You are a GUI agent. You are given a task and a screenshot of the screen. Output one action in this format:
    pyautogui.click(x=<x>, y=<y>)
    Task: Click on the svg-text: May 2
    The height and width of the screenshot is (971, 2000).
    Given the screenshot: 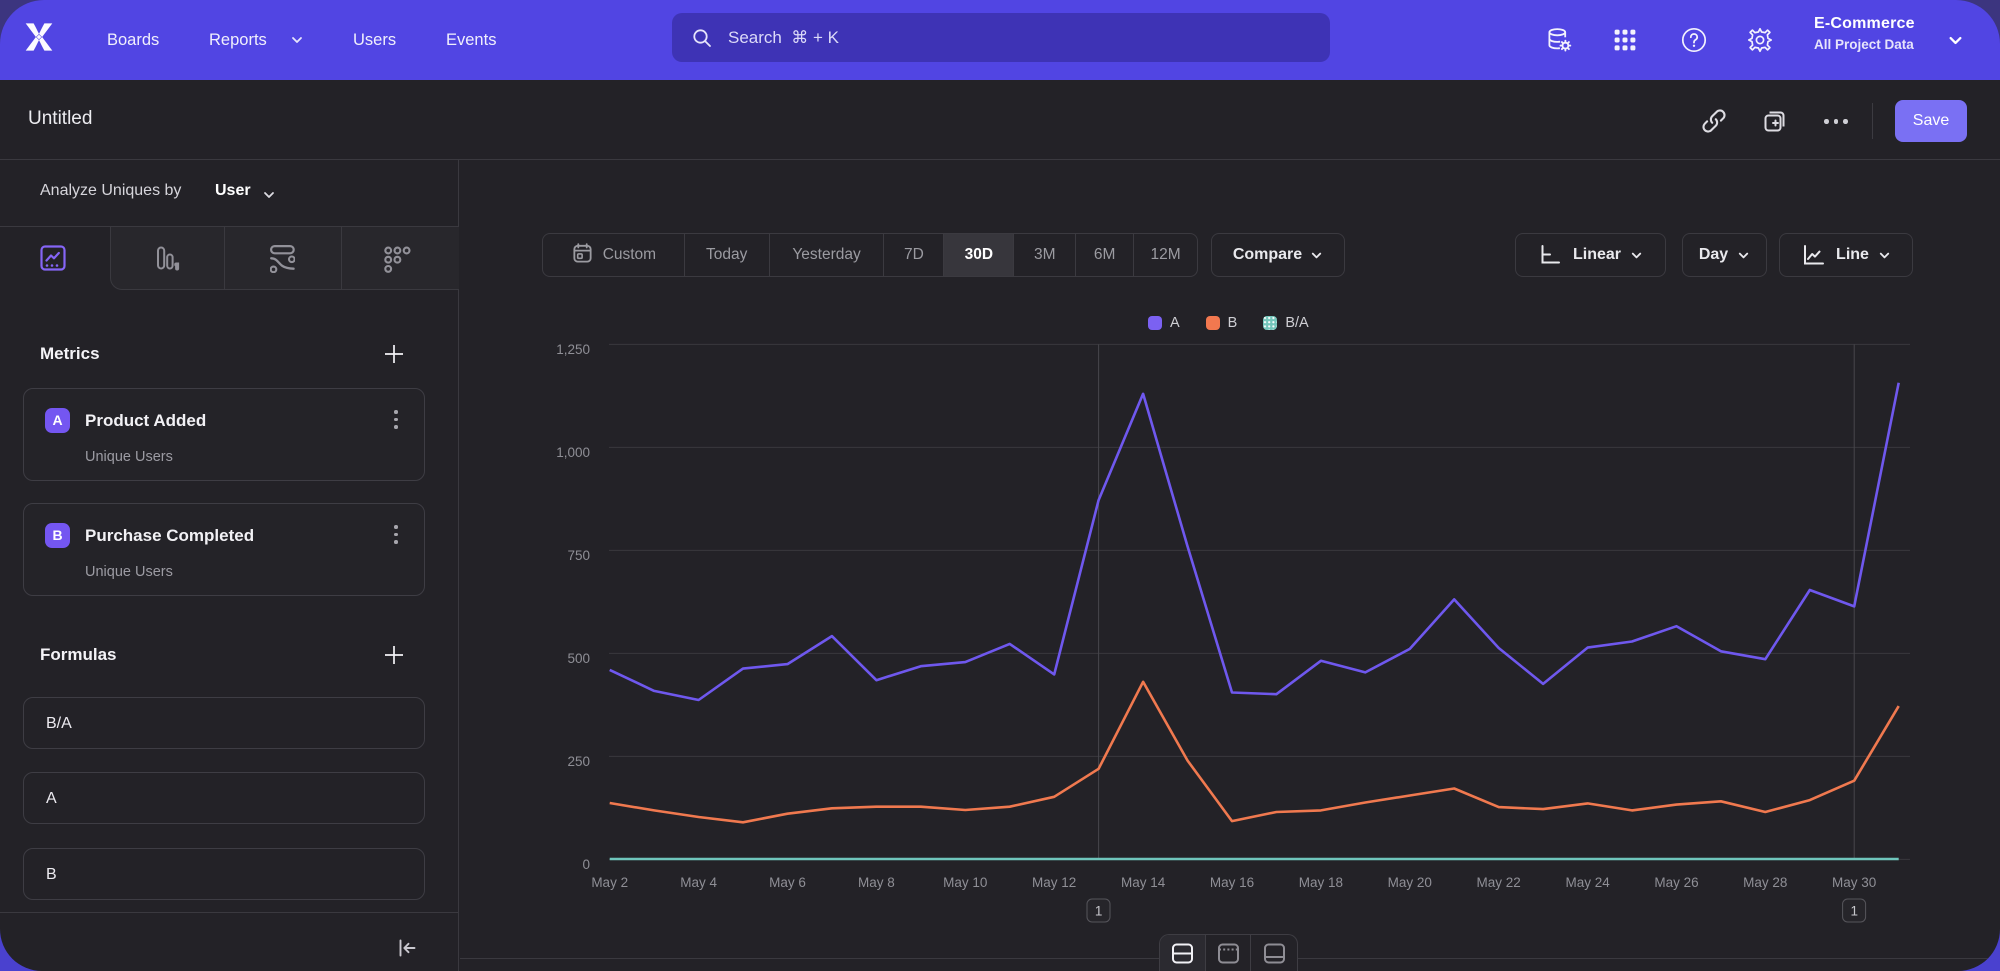 What is the action you would take?
    pyautogui.click(x=609, y=882)
    